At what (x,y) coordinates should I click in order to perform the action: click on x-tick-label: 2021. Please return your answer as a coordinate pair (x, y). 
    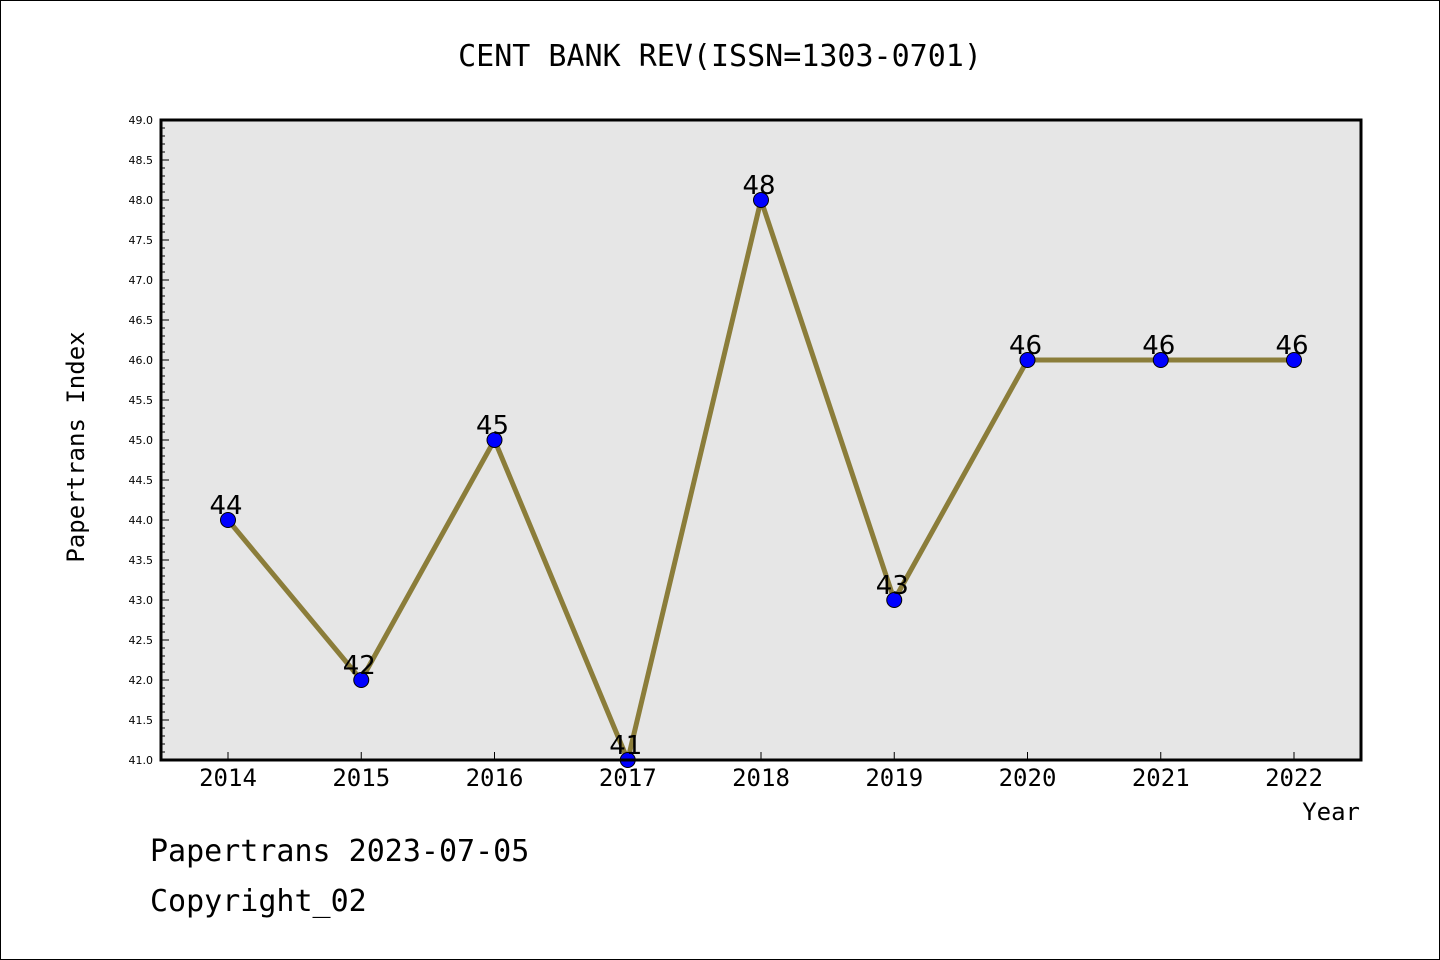
    Looking at the image, I should click on (1161, 778).